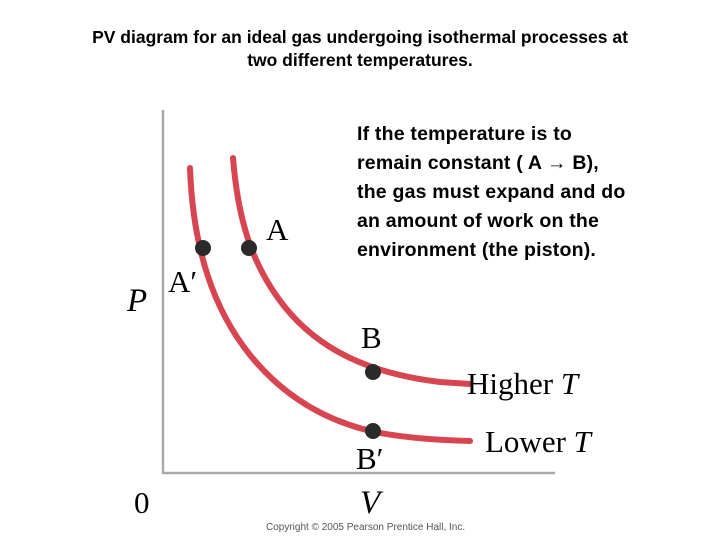  Describe the element at coordinates (369, 458) in the screenshot. I see `point-b-prime-label: B′` at that location.